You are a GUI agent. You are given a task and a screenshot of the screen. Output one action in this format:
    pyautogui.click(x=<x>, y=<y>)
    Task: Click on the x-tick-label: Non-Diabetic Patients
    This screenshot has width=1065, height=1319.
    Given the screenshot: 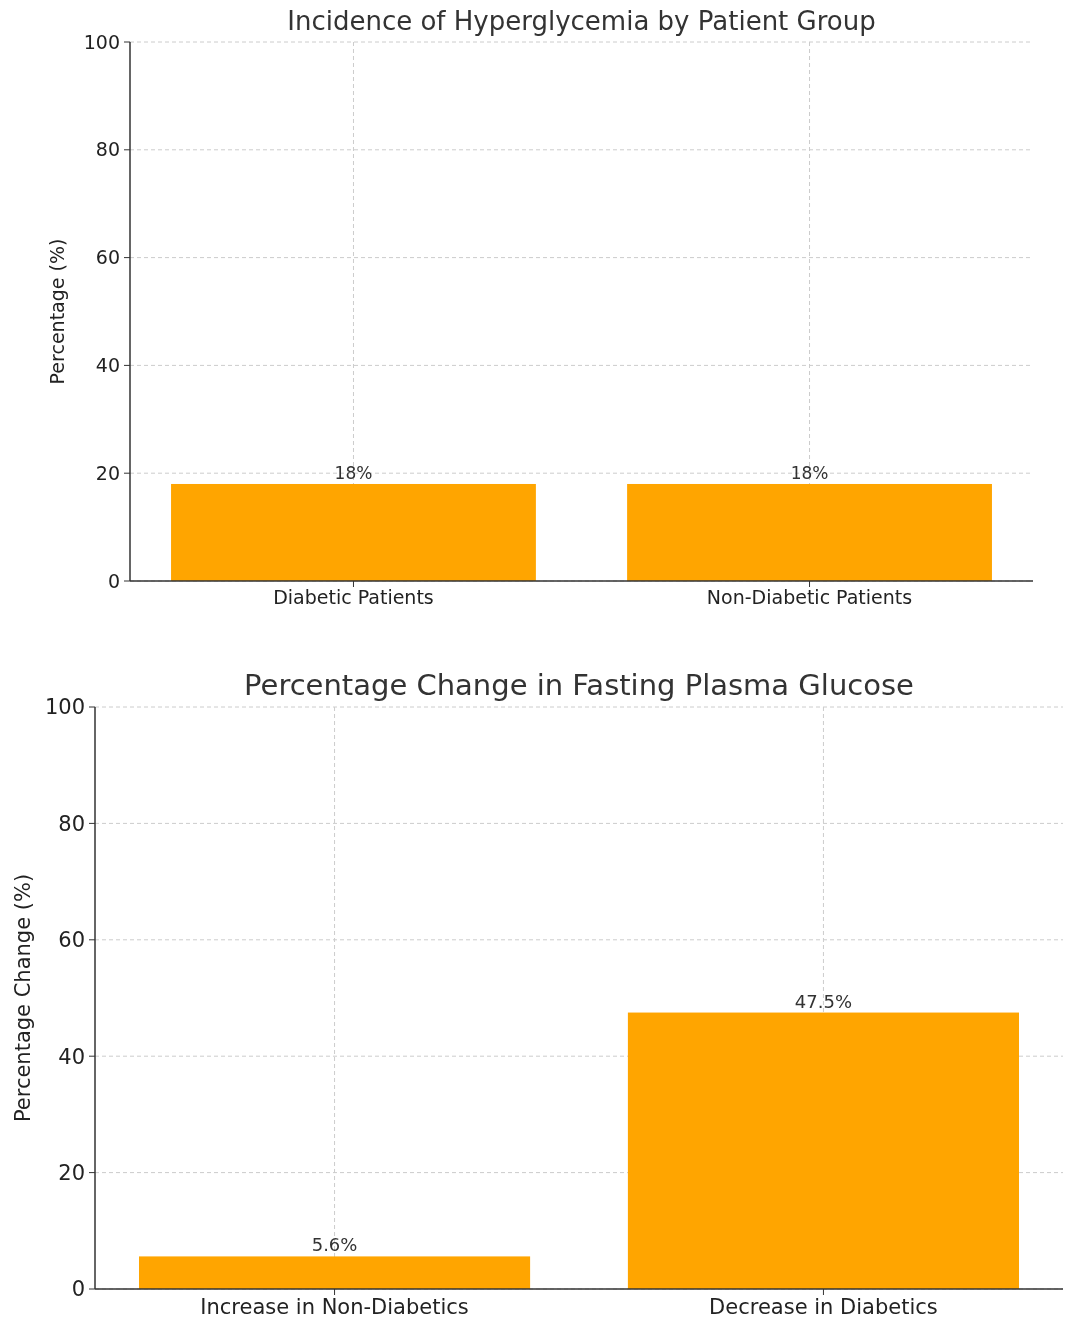 What is the action you would take?
    pyautogui.click(x=809, y=597)
    